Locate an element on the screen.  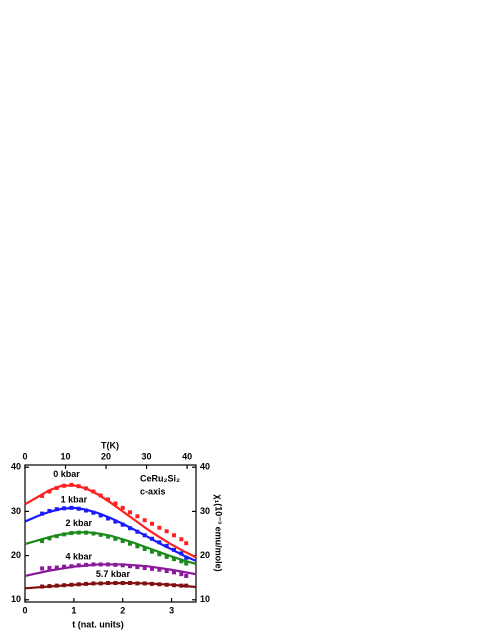
plot-frame is located at coordinates (110, 533).